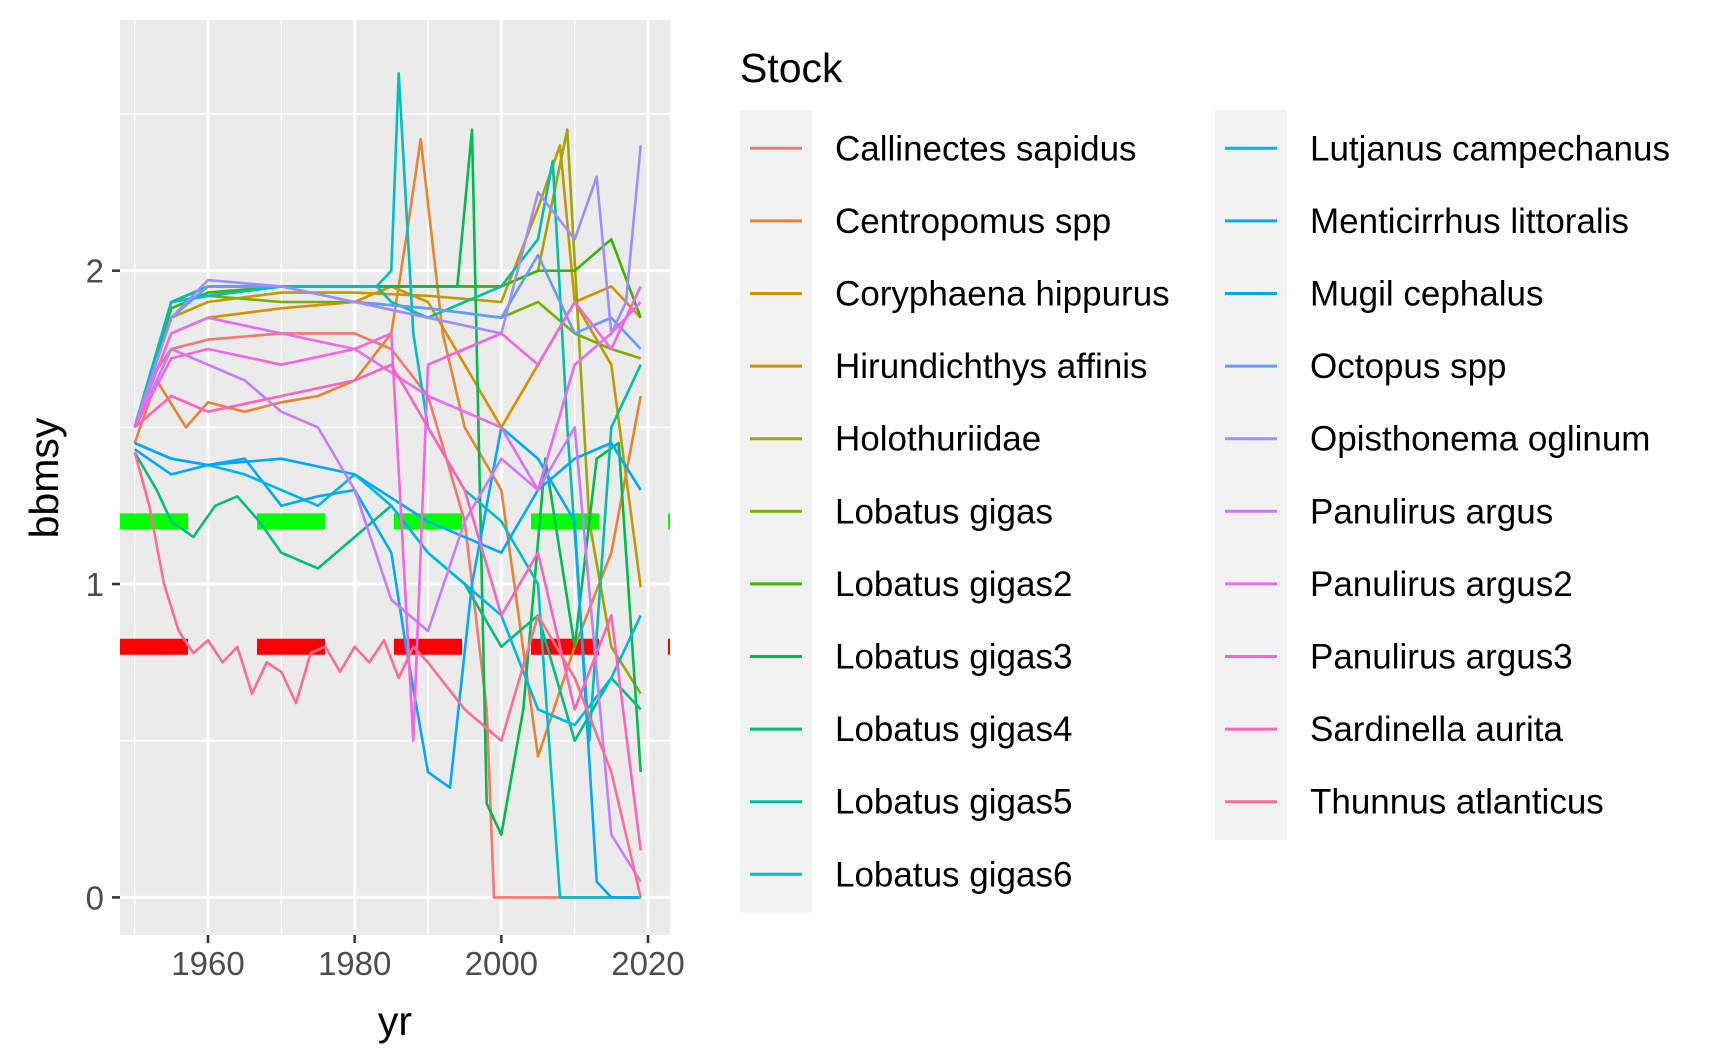  I want to click on y-axis-title: bbmsy, so click(44, 477).